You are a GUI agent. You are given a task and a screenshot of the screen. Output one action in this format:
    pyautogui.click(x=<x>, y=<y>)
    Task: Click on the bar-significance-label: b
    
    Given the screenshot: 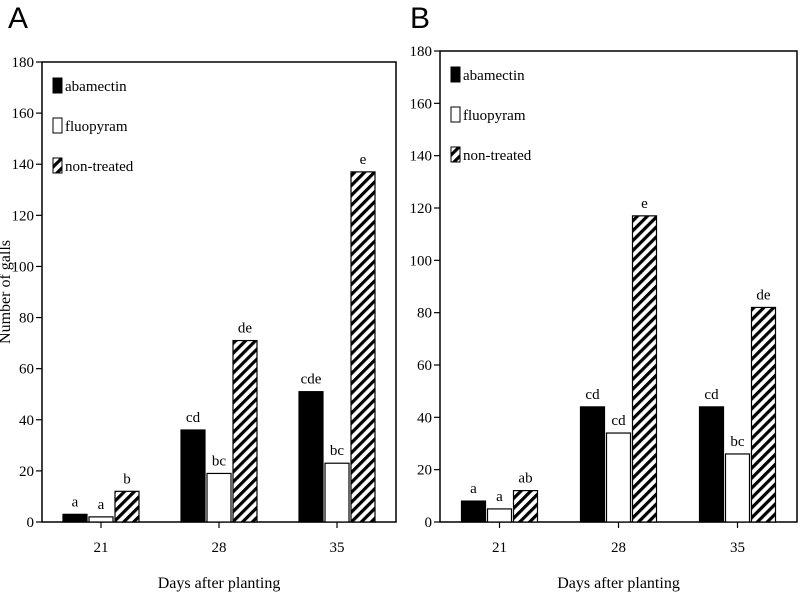 What is the action you would take?
    pyautogui.click(x=127, y=479)
    